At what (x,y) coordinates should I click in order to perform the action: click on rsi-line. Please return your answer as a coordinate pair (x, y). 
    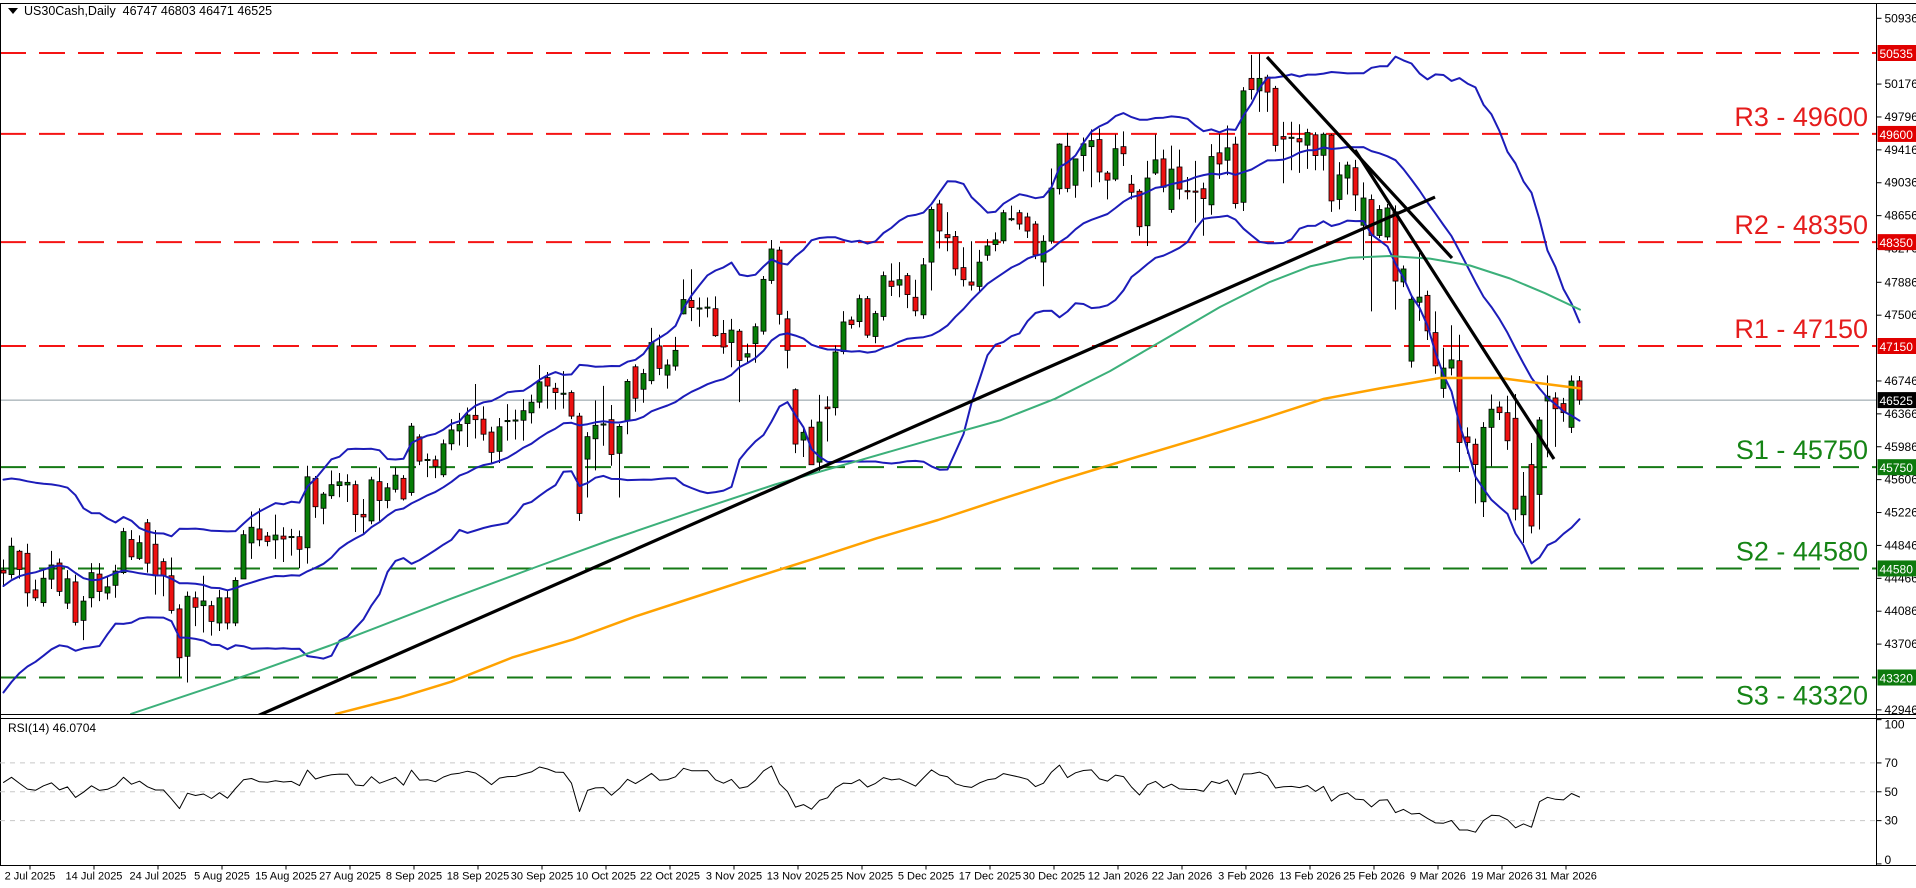
    Looking at the image, I should click on (791, 798).